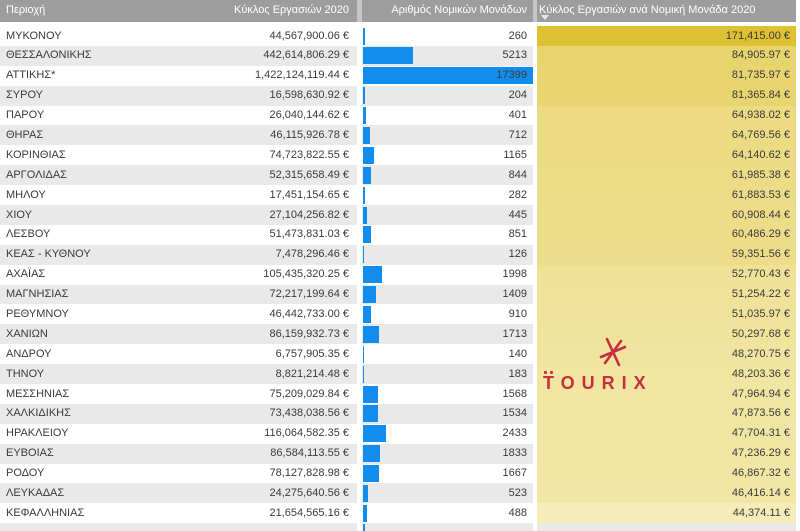 The width and height of the screenshot is (800, 531). I want to click on per-unit-cell: 59,351.56 €, so click(666, 254).